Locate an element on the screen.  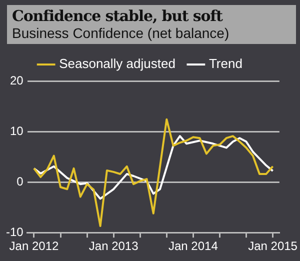
x-tick-label: Jan 2015 is located at coordinates (273, 246).